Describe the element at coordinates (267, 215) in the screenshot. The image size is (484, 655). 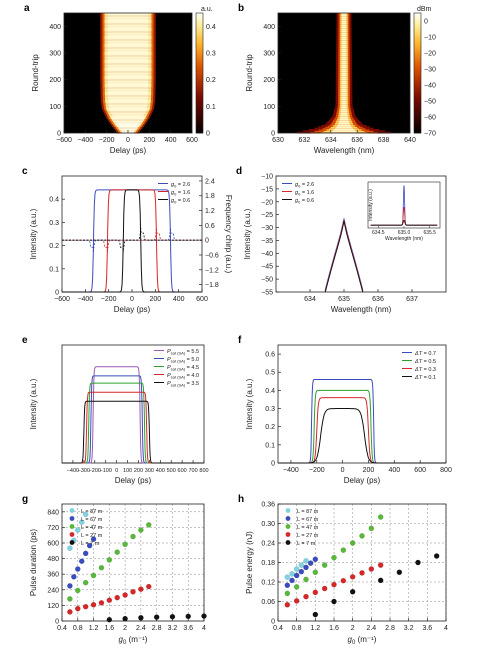
I see `y-tick-label: −25` at that location.